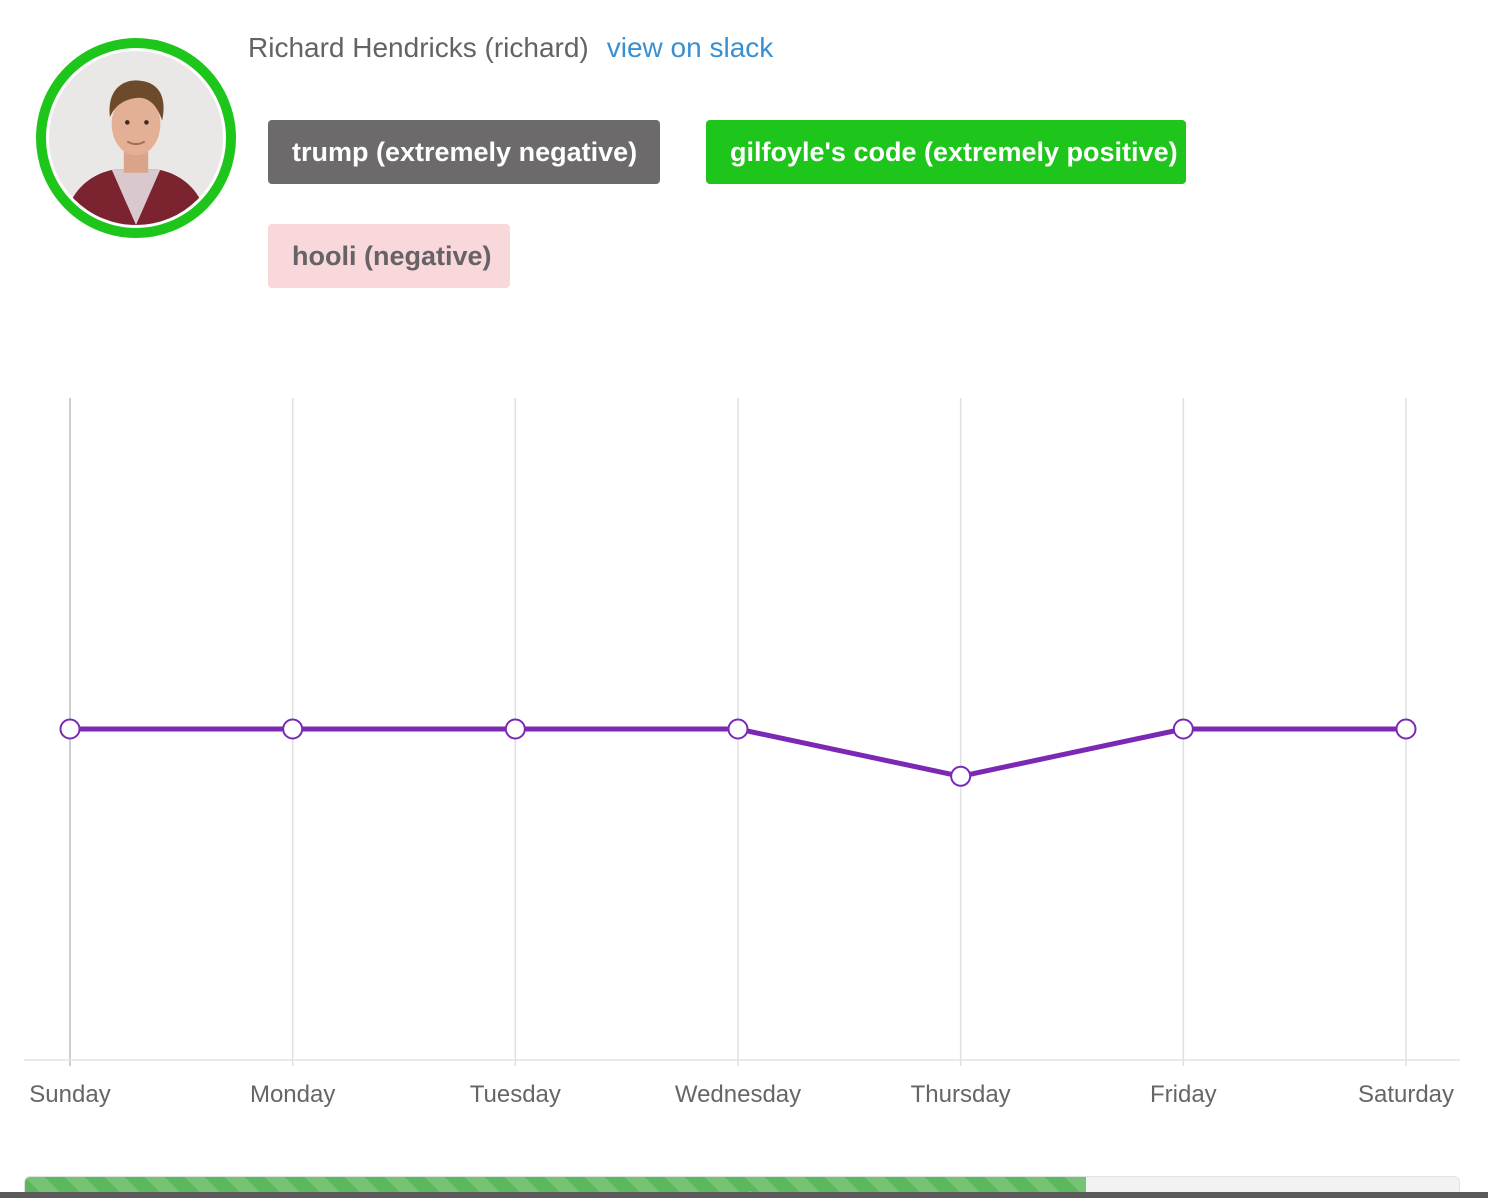 The image size is (1488, 1198). Describe the element at coordinates (1183, 1094) in the screenshot. I see `x-tick-label-friday: Friday` at that location.